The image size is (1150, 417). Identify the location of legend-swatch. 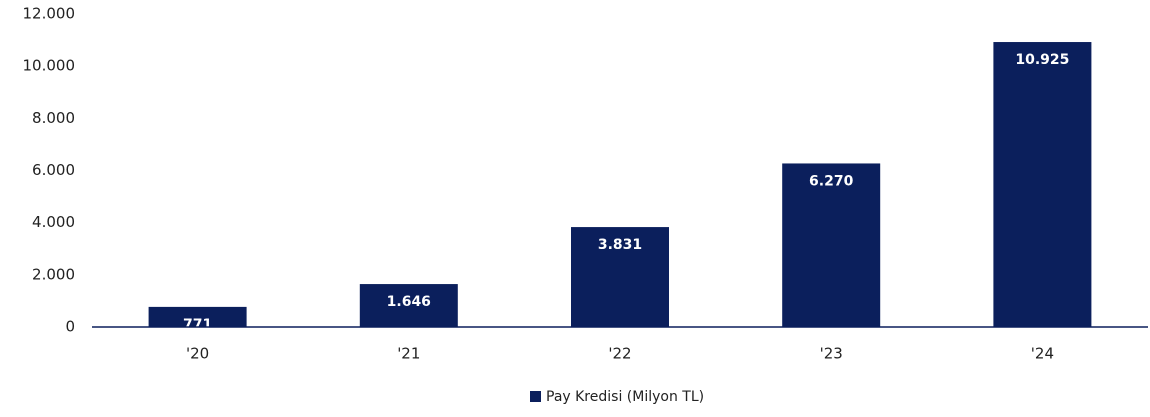
(535, 396).